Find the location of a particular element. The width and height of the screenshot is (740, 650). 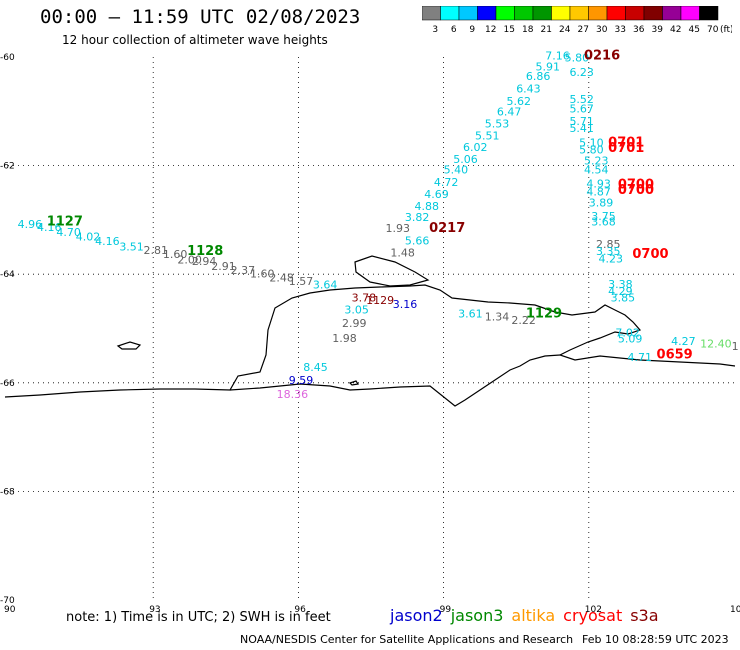

wave-height-label: 1 is located at coordinates (735, 346).